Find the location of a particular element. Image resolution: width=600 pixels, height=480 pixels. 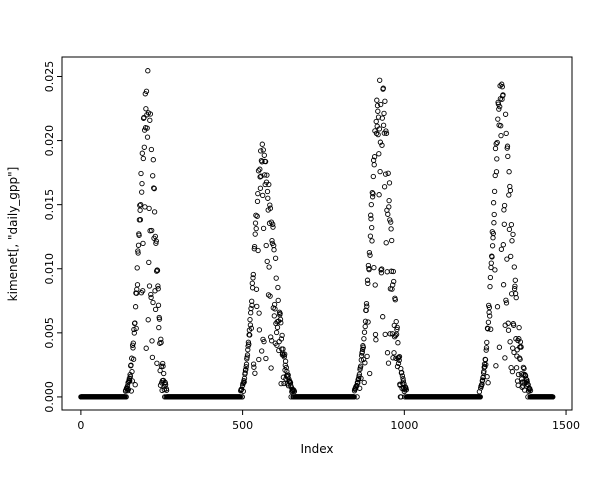

y-tick-label: 0.025 is located at coordinates (49, 77).